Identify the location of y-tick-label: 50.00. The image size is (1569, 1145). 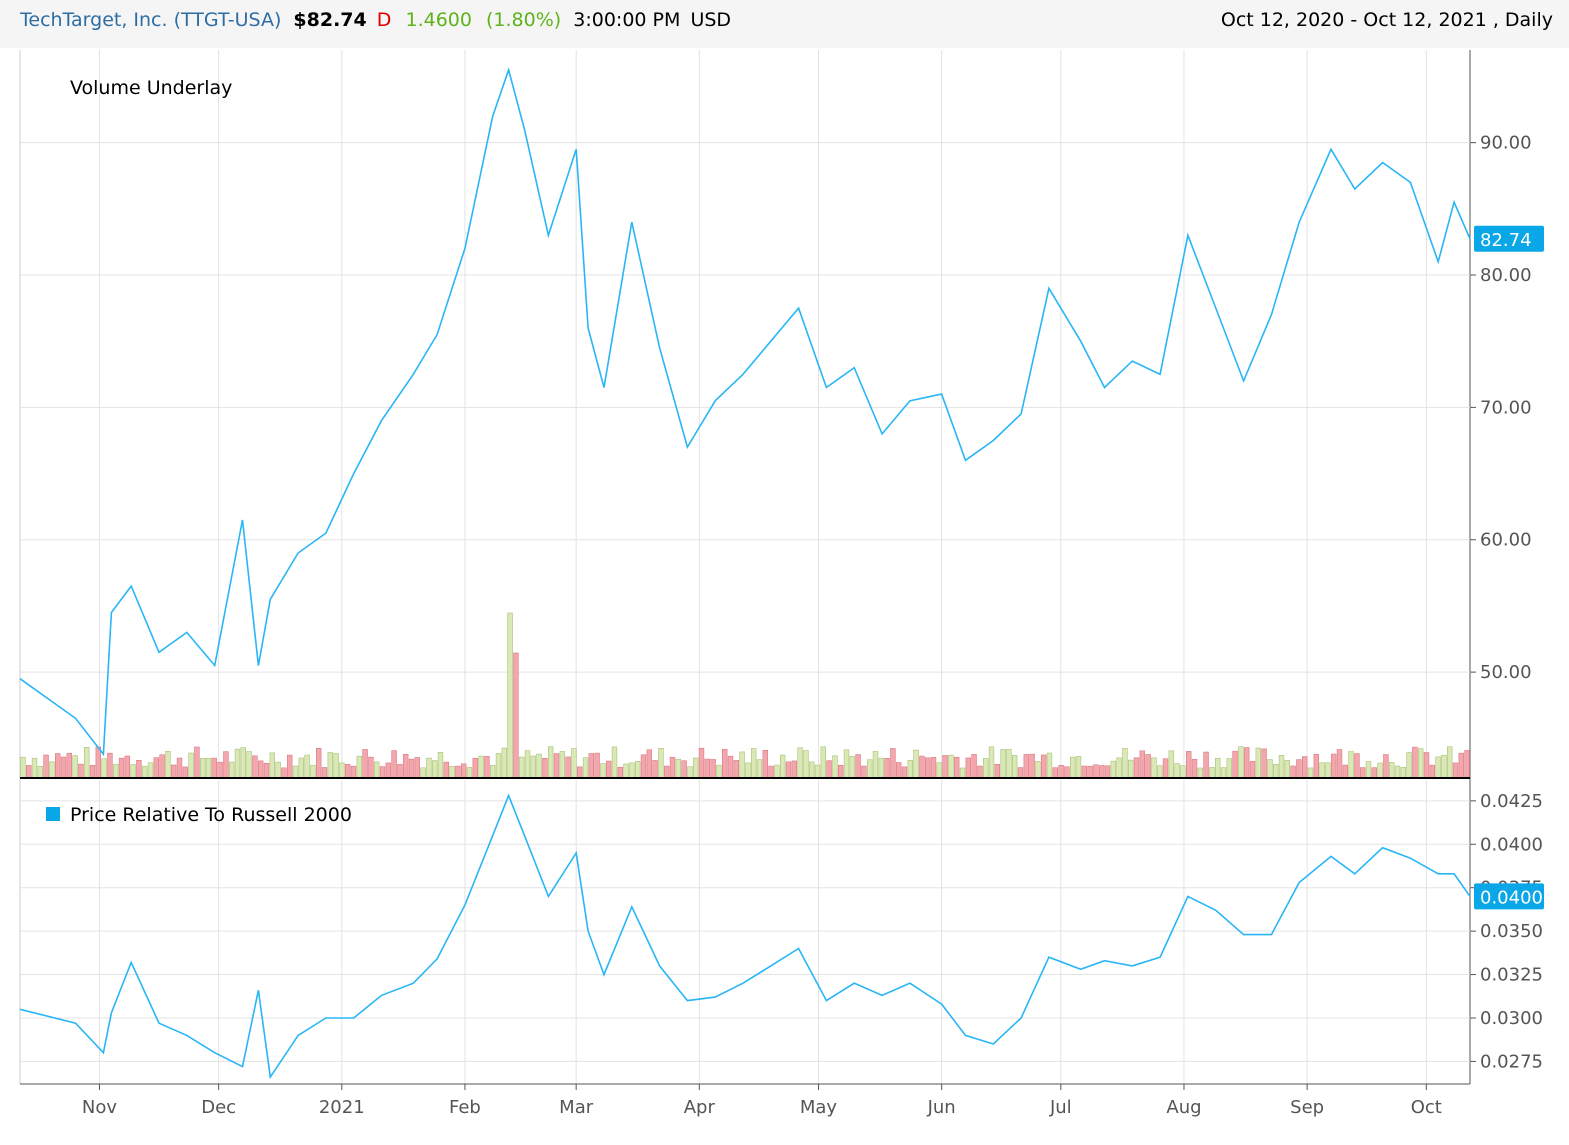
(1506, 672).